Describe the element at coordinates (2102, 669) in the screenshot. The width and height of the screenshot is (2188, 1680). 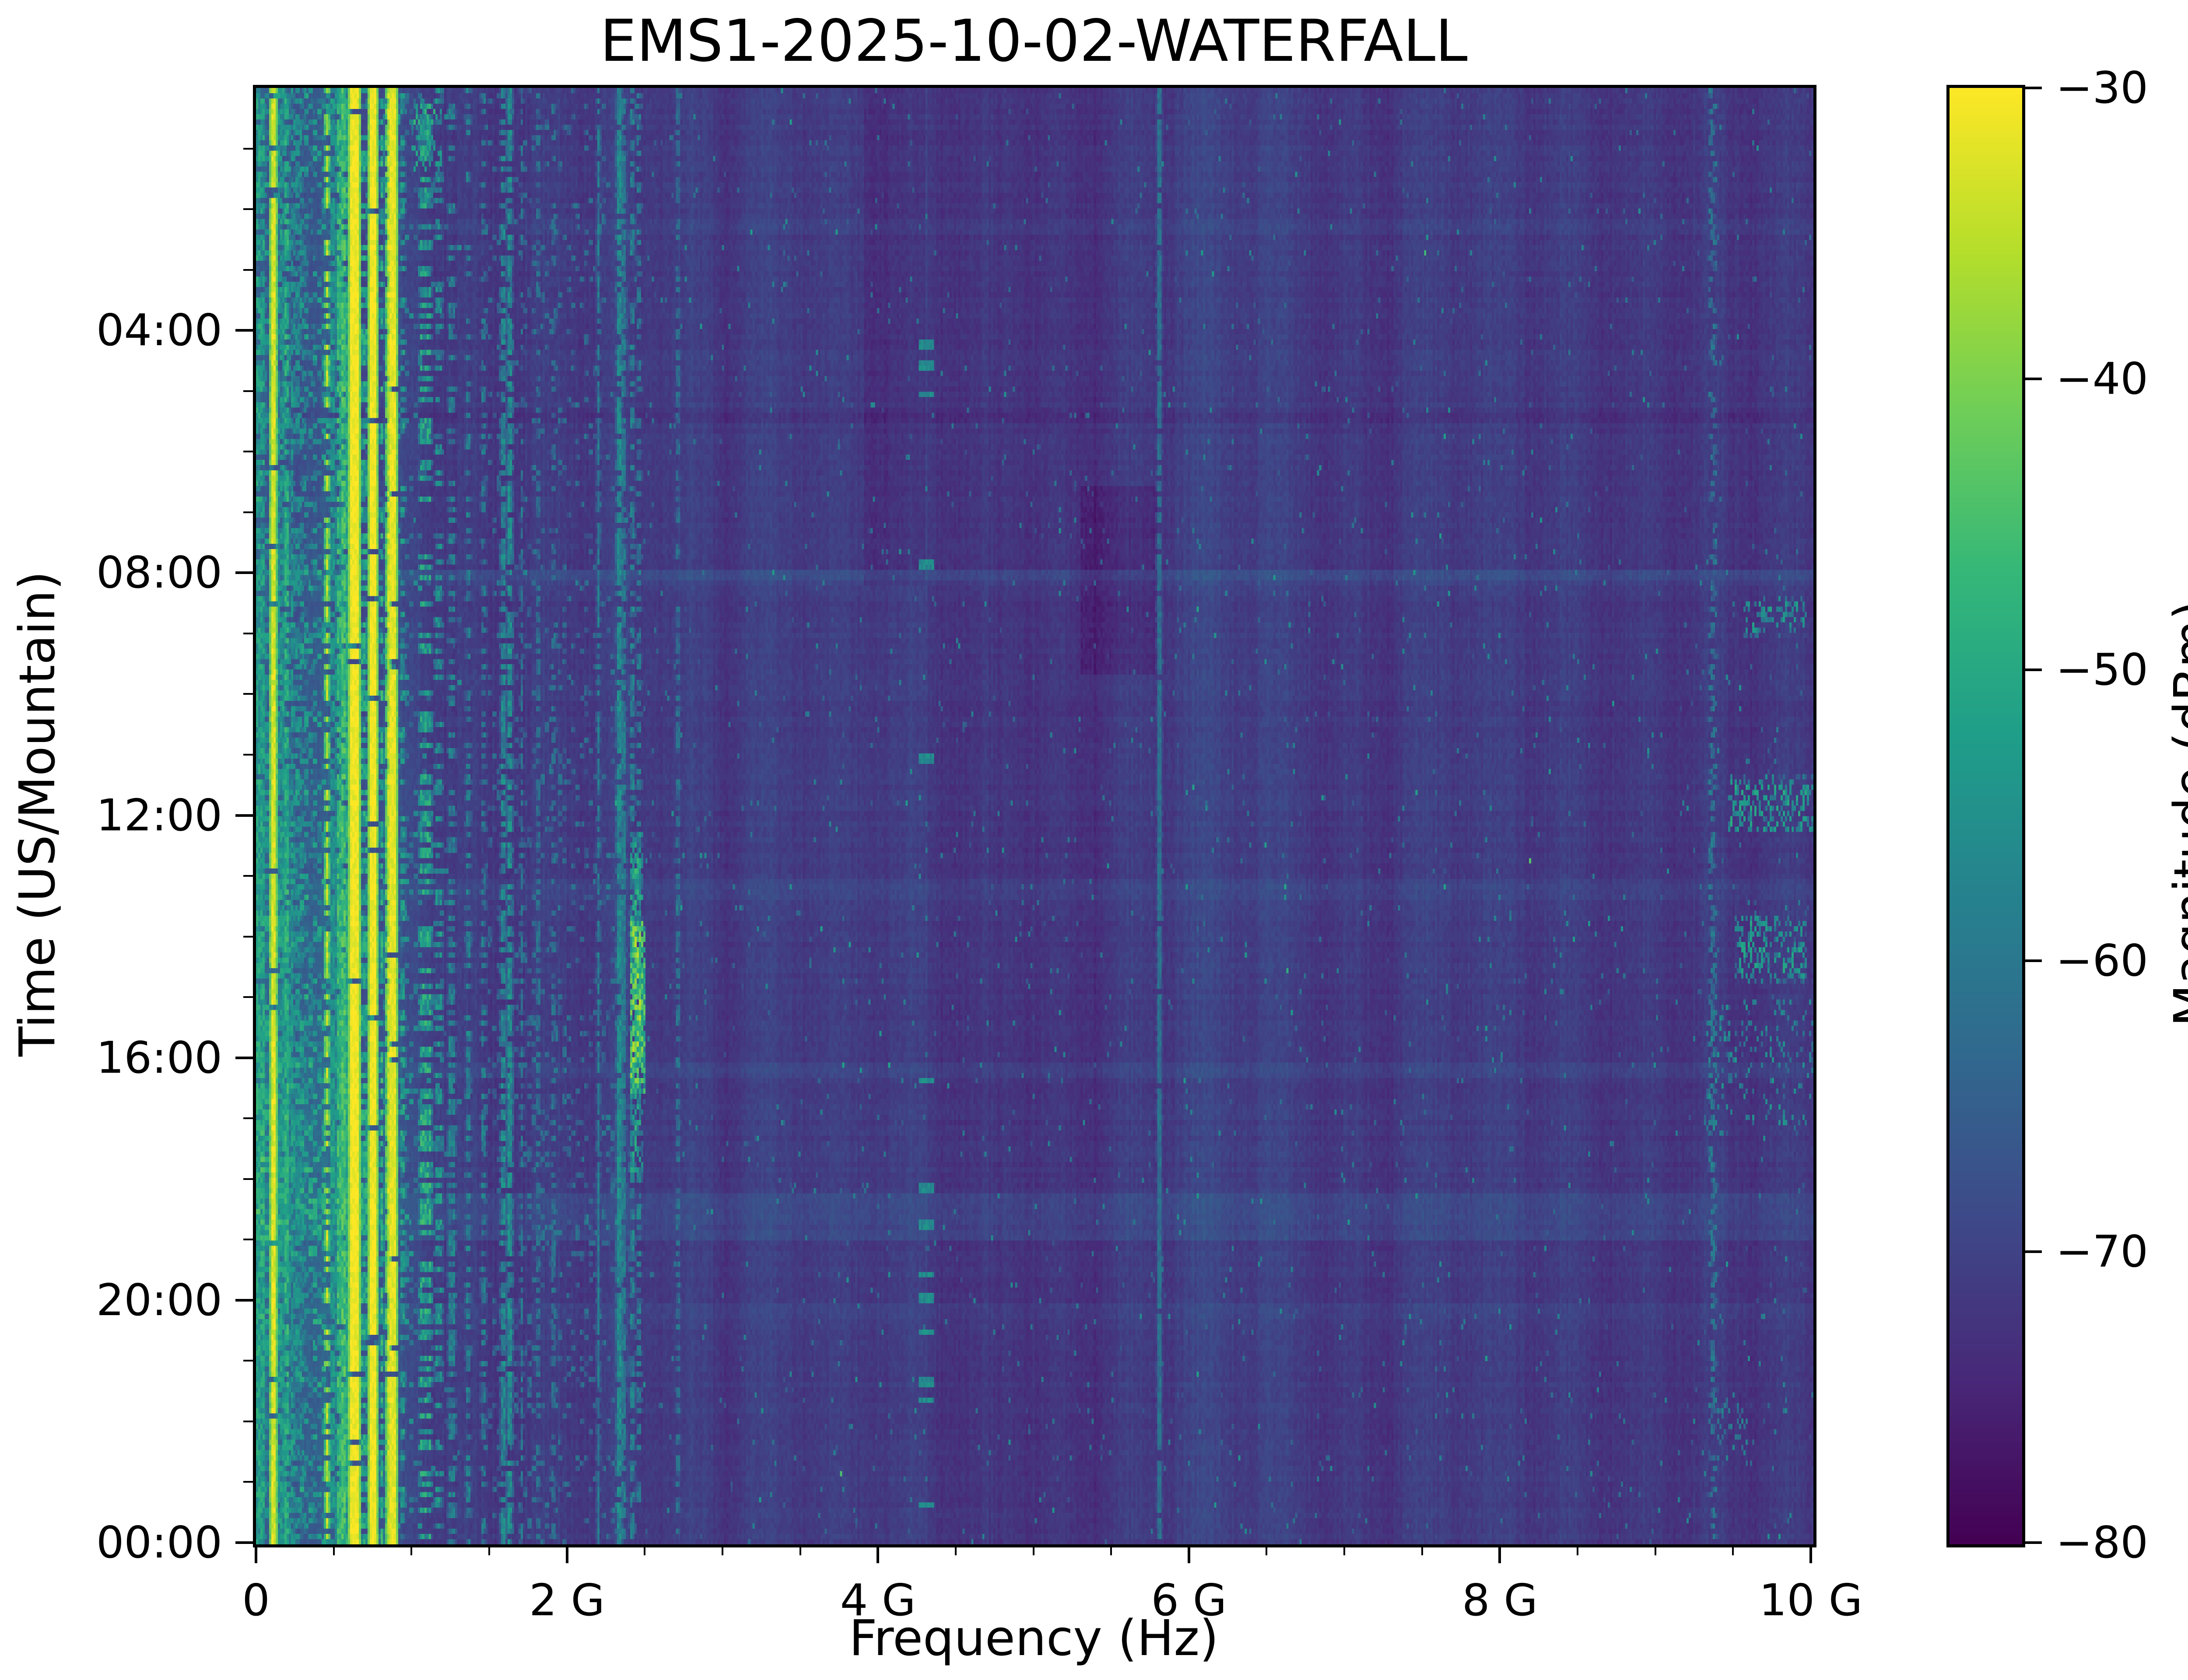
I see `colorbar-tick-label: −50` at that location.